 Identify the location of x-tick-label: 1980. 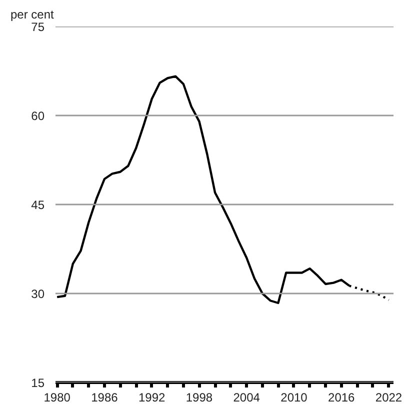
(57, 397).